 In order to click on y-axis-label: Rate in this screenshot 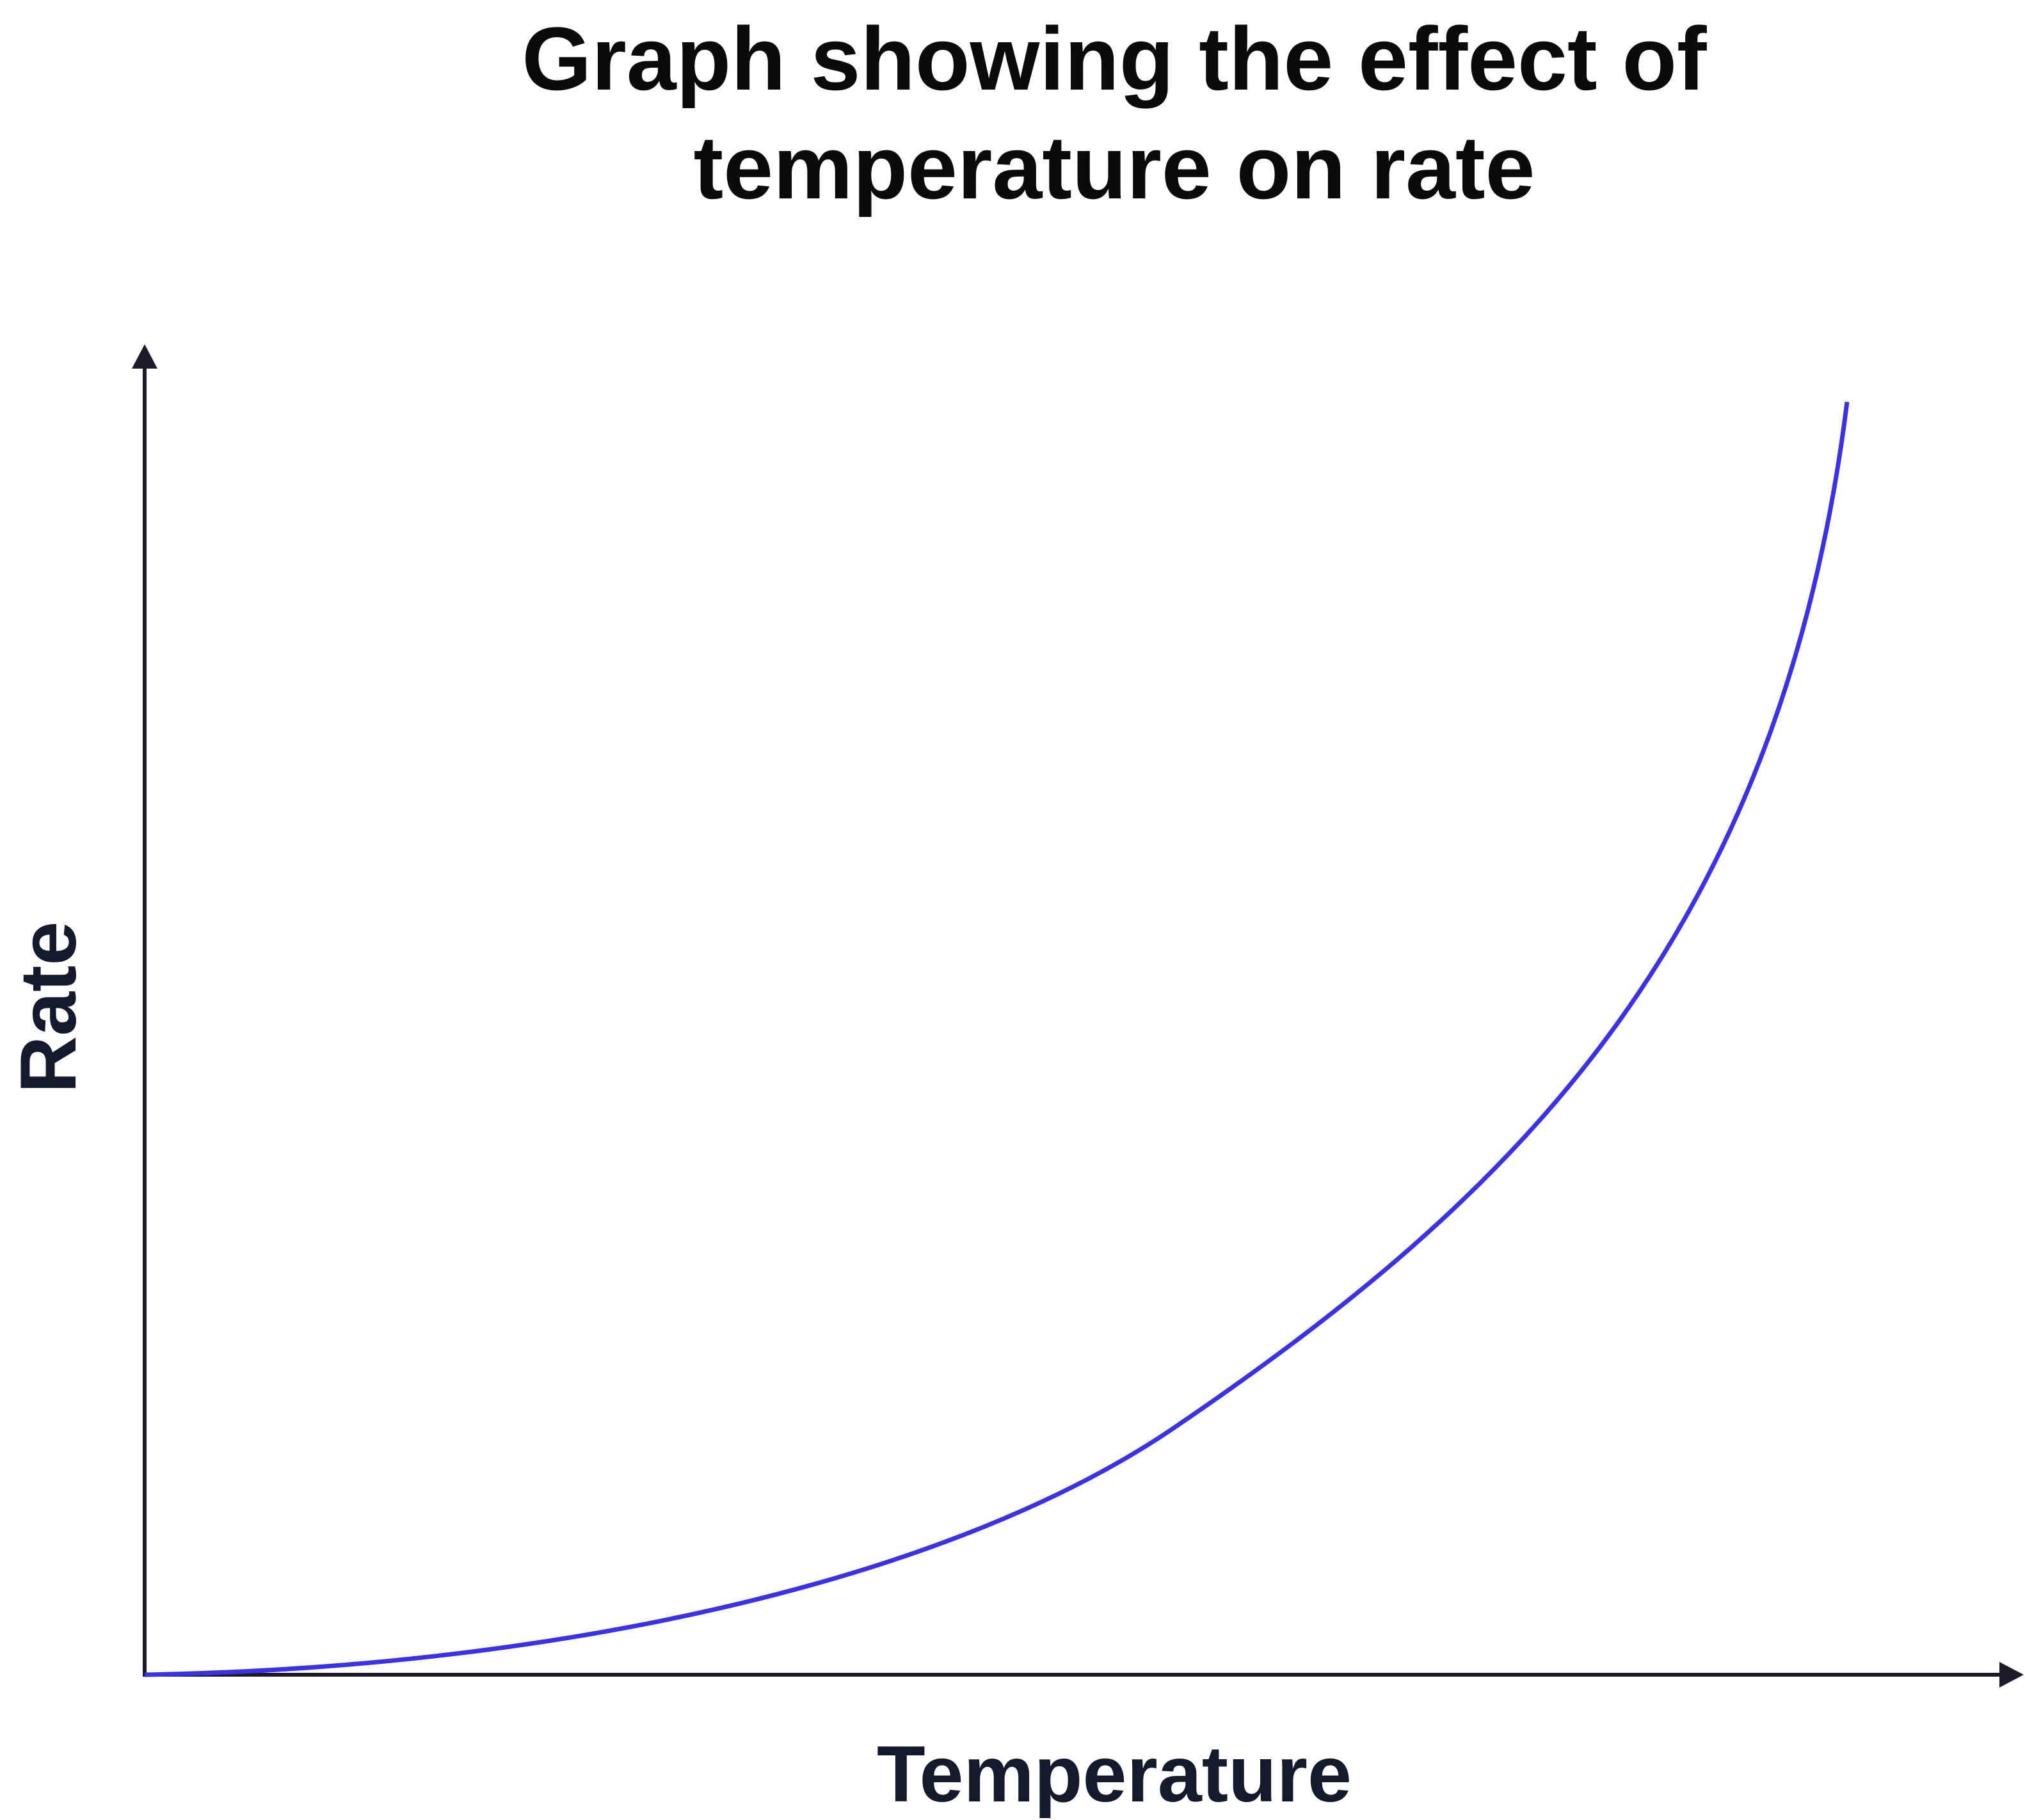, I will do `click(49, 1008)`.